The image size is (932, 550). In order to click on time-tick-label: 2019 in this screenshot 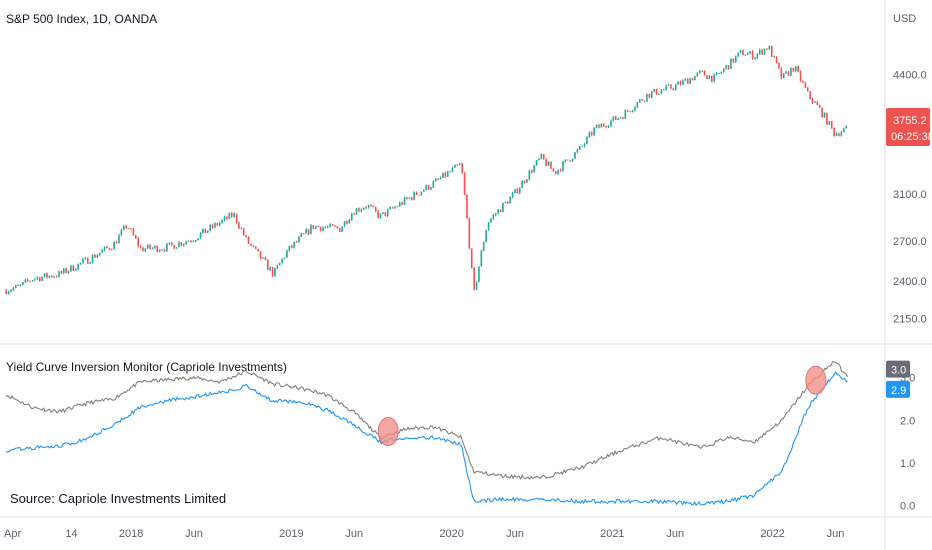, I will do `click(291, 534)`.